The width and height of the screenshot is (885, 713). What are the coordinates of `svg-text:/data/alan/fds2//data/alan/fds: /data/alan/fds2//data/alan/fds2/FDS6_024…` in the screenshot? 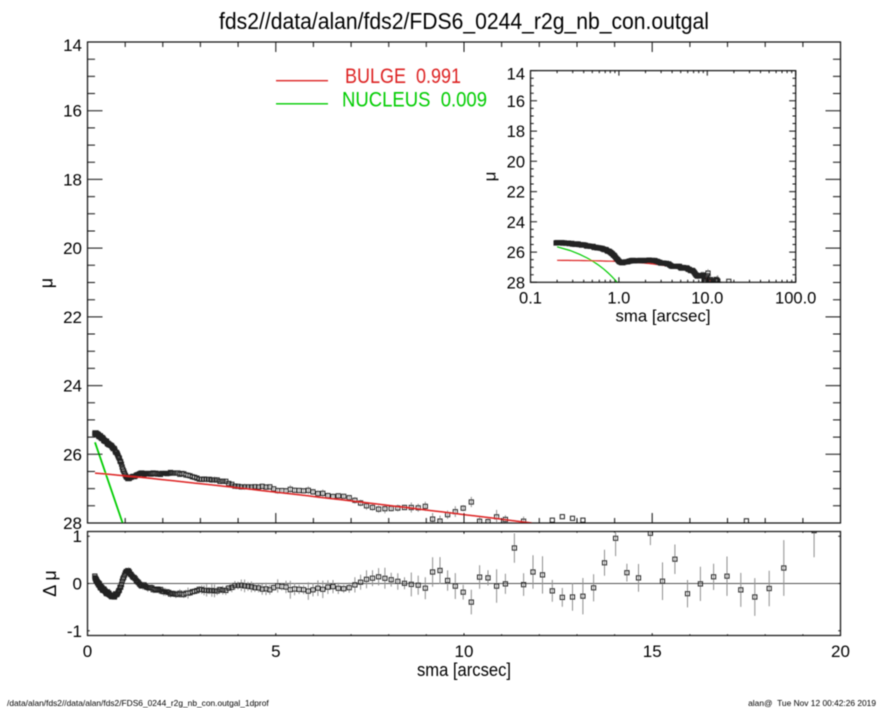 It's located at (138, 703).